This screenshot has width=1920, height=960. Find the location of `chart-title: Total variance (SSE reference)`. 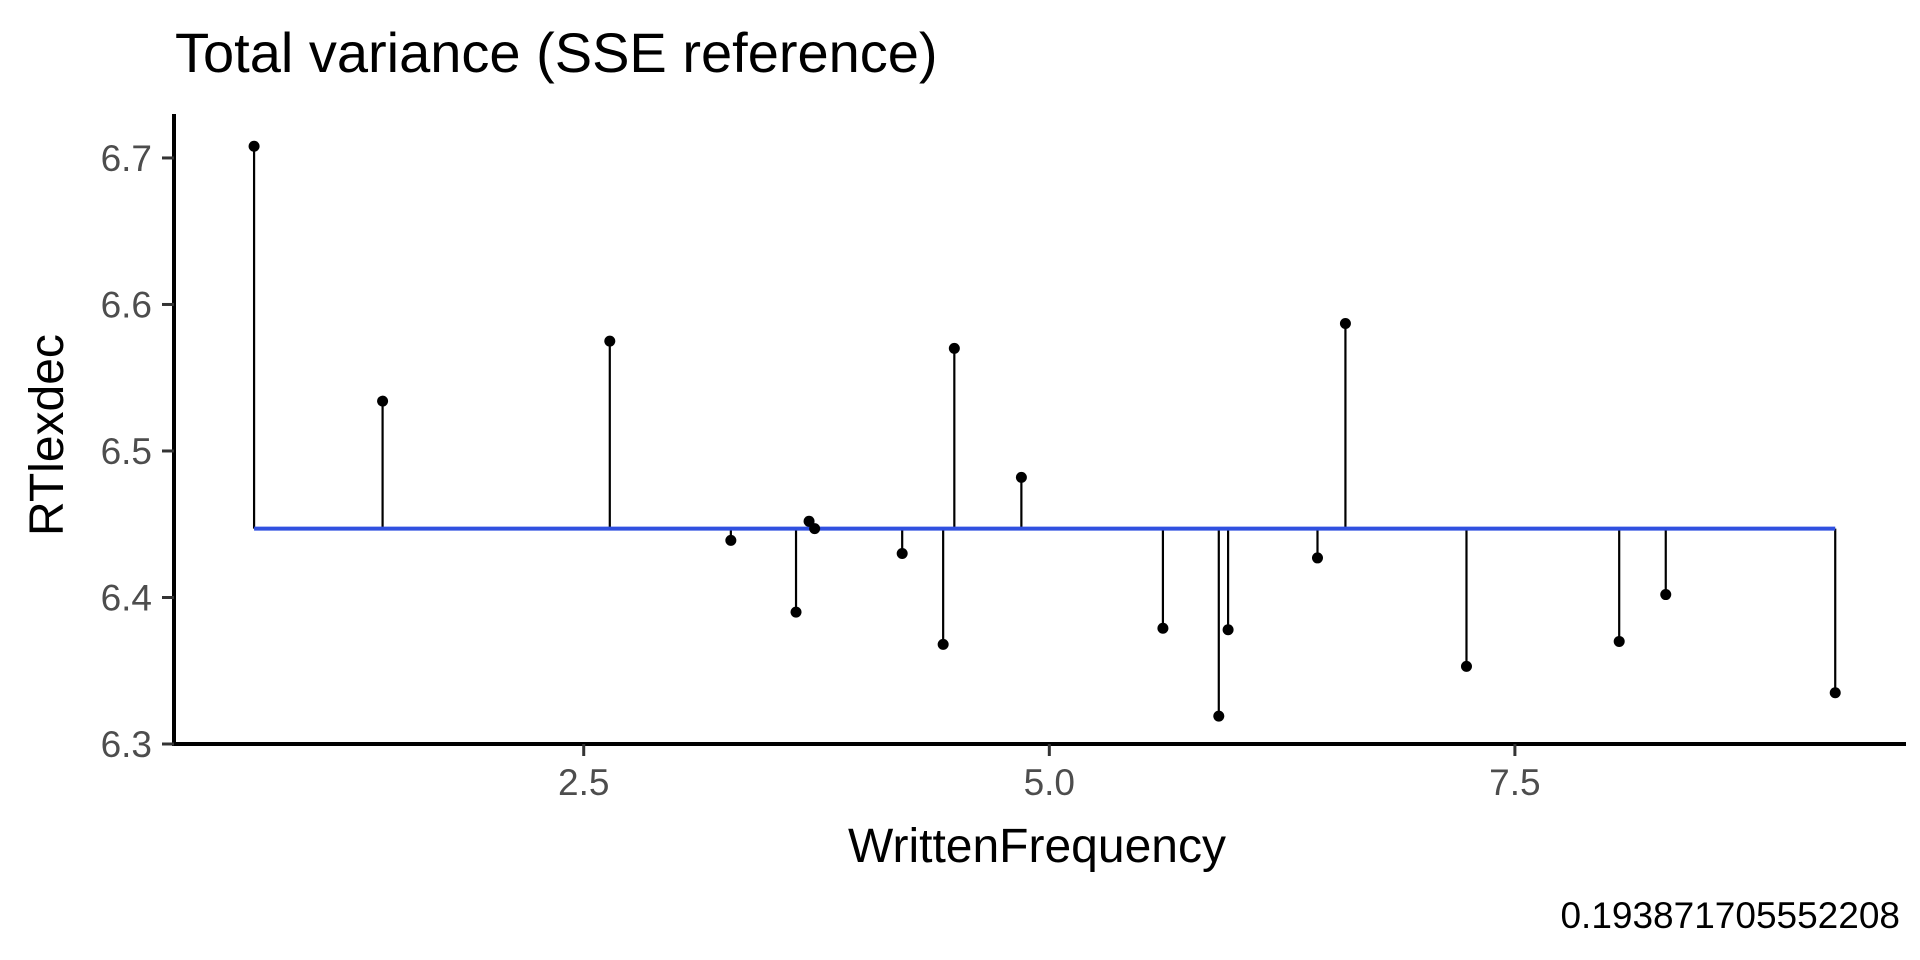

chart-title: Total variance (SSE reference) is located at coordinates (556, 52).